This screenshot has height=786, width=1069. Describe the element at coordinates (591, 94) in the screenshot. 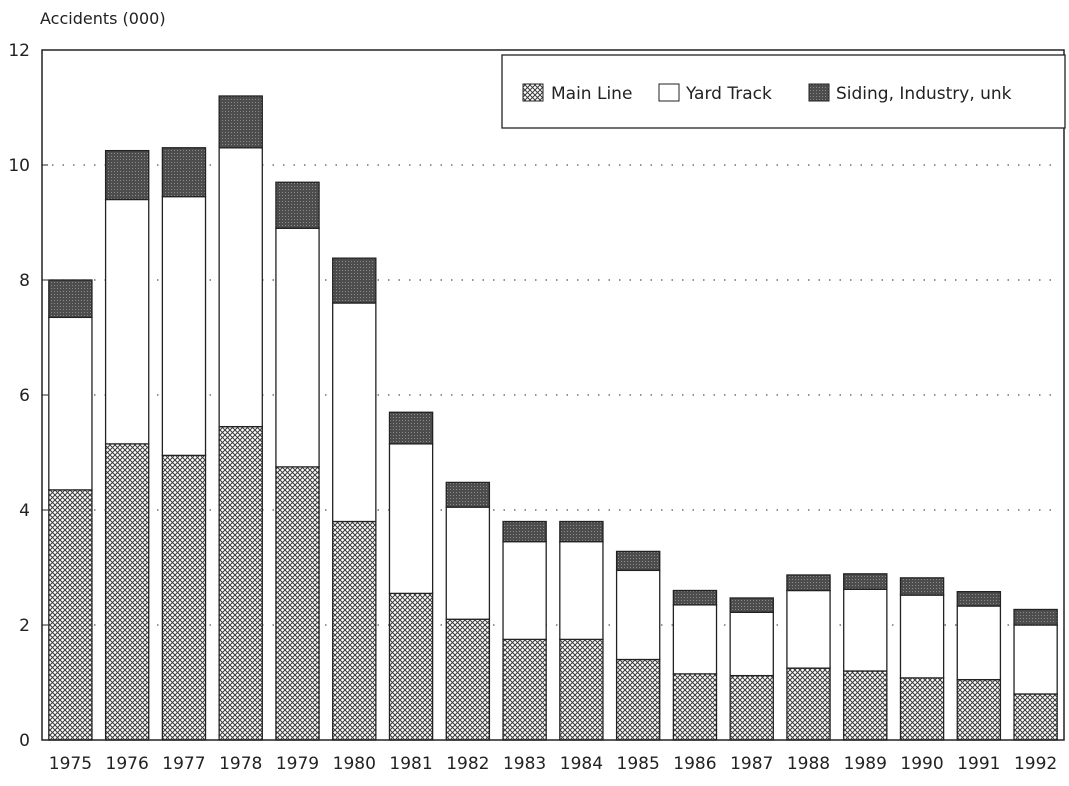

I see `legend-label-main-line: Main Line` at that location.